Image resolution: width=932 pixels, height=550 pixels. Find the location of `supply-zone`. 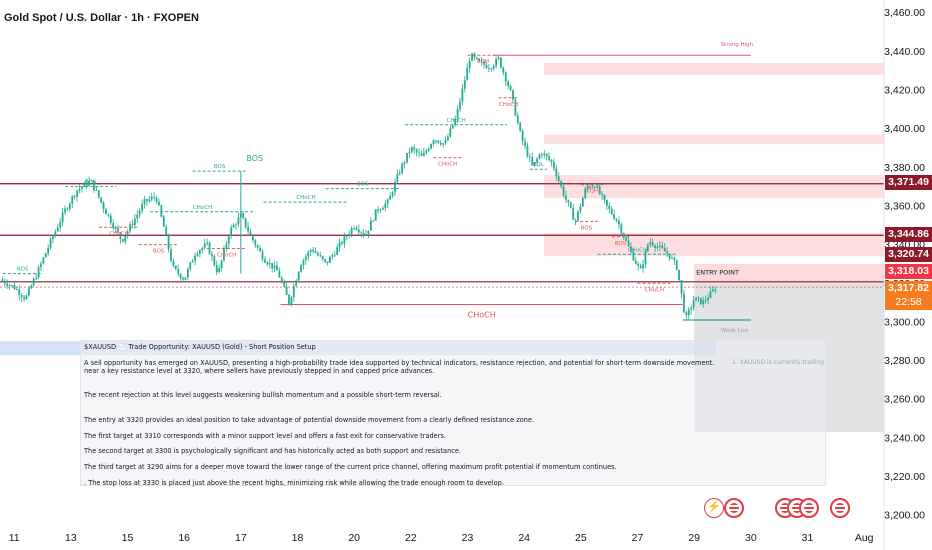

supply-zone is located at coordinates (714, 245).